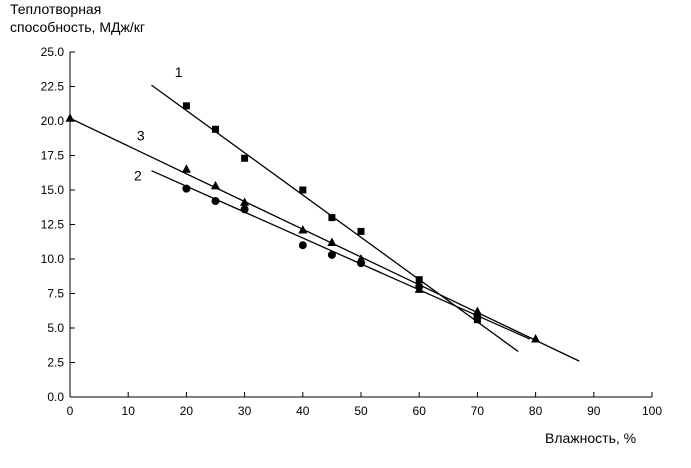  What do you see at coordinates (77, 27) in the screenshot?
I see `y-axis-label-line-2: способность, МДж/кг` at bounding box center [77, 27].